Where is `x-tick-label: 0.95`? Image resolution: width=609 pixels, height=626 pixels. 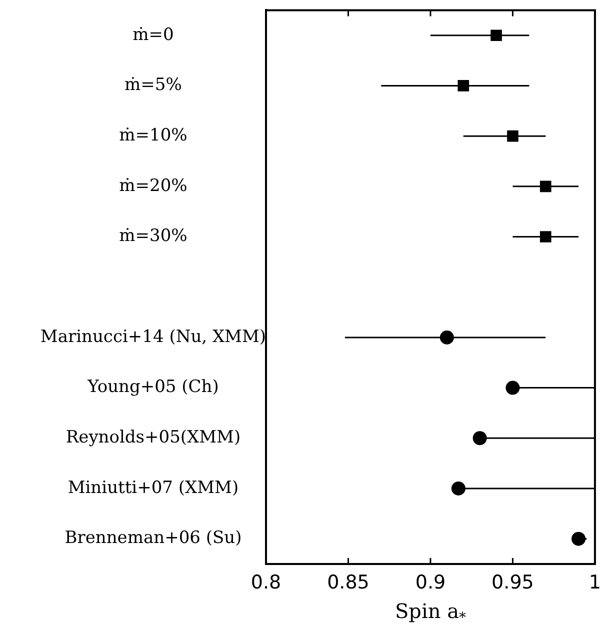 x-tick-label: 0.95 is located at coordinates (513, 582).